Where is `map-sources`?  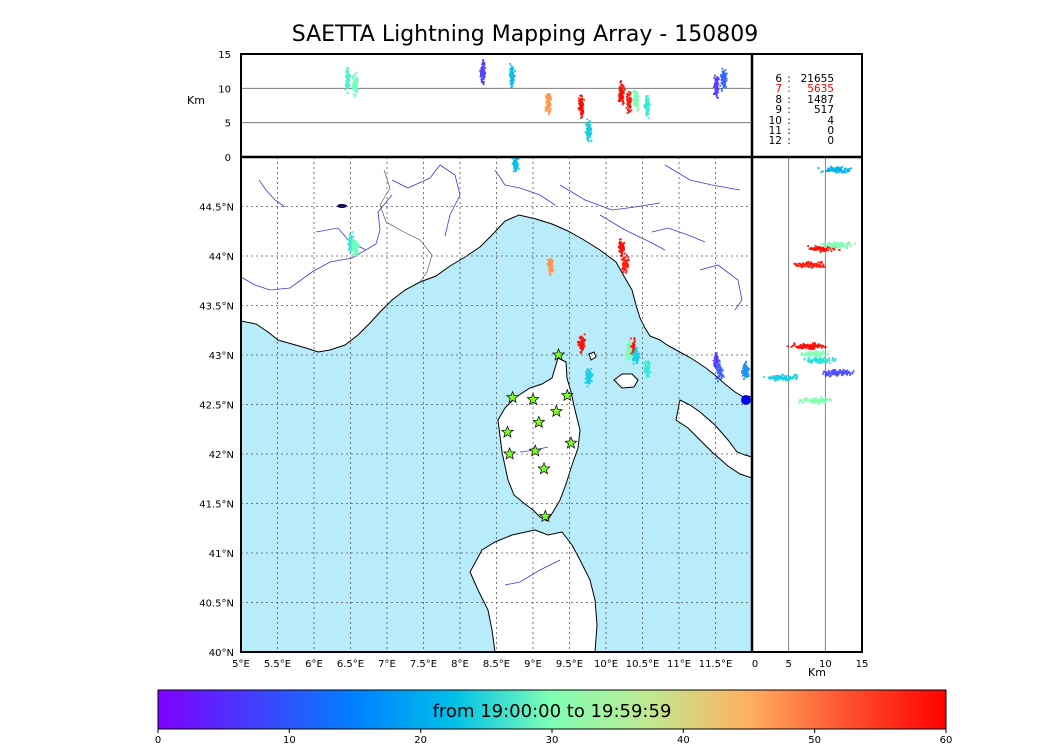 map-sources is located at coordinates (548, 272).